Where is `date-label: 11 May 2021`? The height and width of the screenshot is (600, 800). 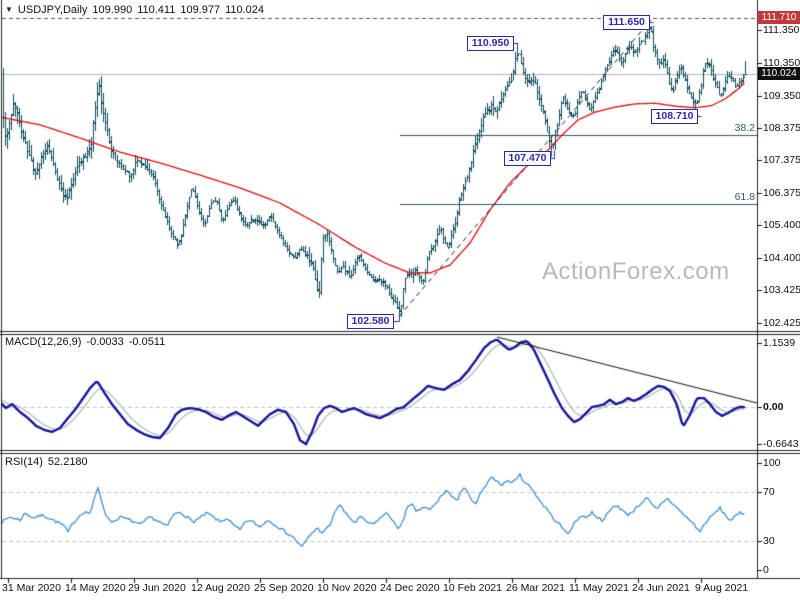
date-label: 11 May 2021 is located at coordinates (599, 588).